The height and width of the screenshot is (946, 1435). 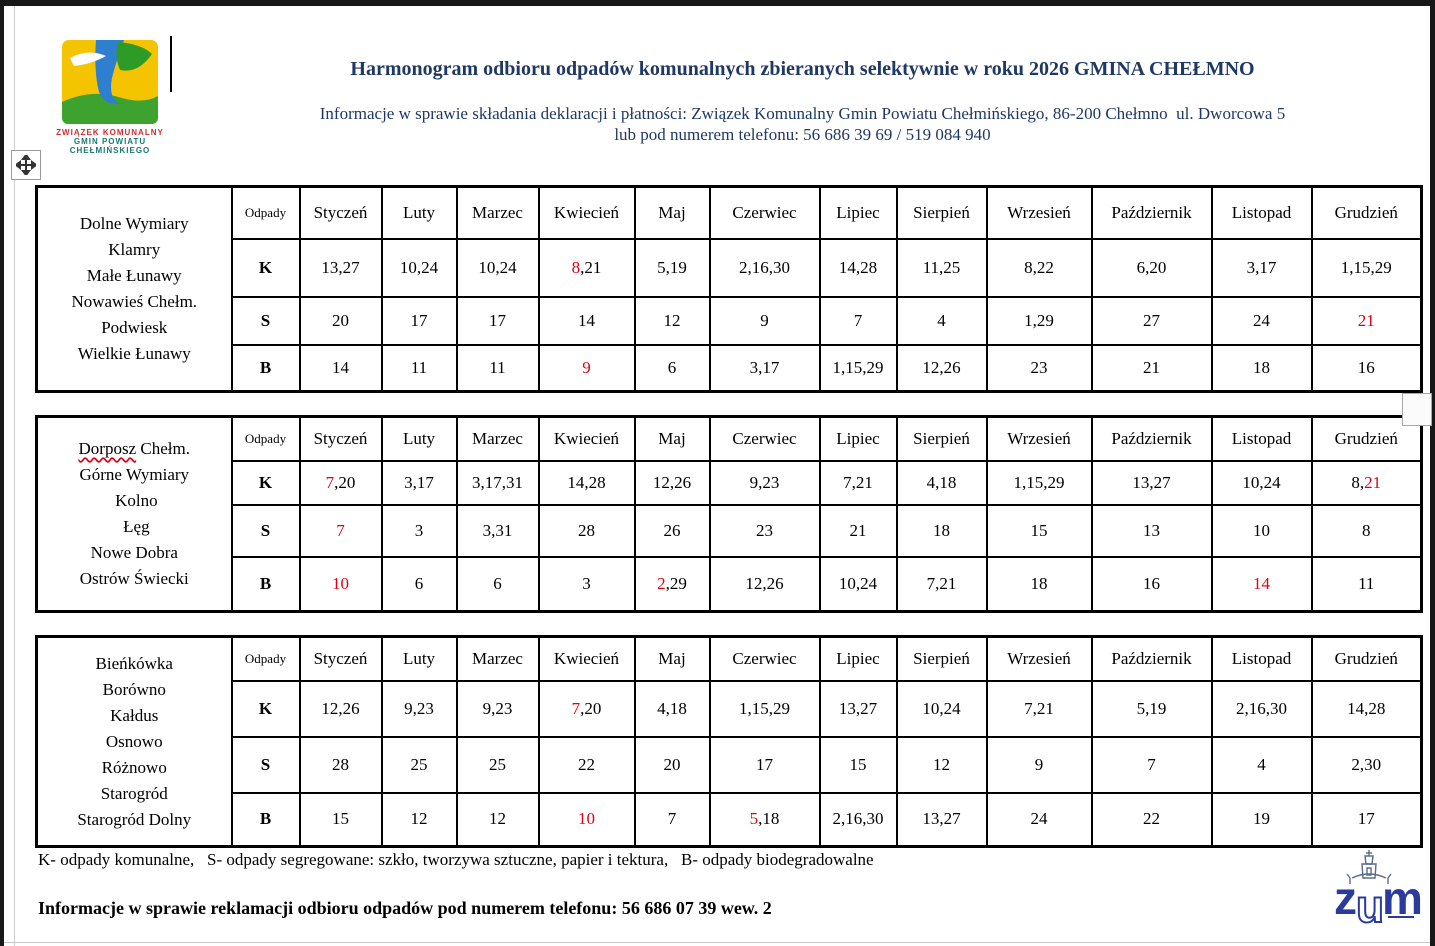 I want to click on schedule-cell: 6,20, so click(x=1151, y=267).